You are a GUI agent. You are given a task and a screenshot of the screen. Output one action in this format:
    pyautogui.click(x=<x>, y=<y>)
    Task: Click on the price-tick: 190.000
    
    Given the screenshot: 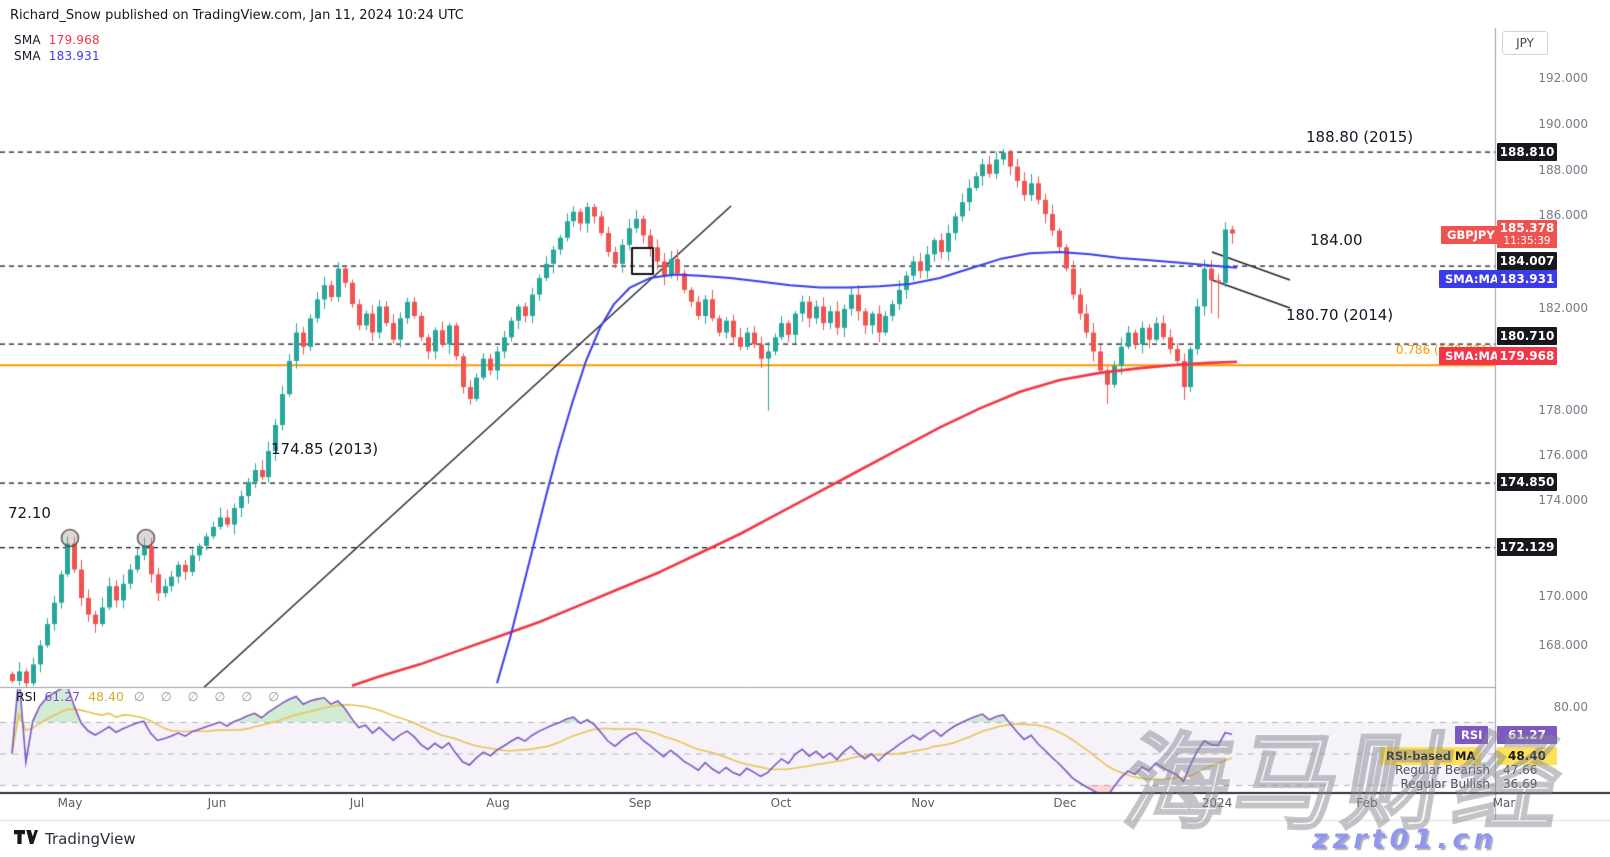 What is the action you would take?
    pyautogui.click(x=1563, y=124)
    